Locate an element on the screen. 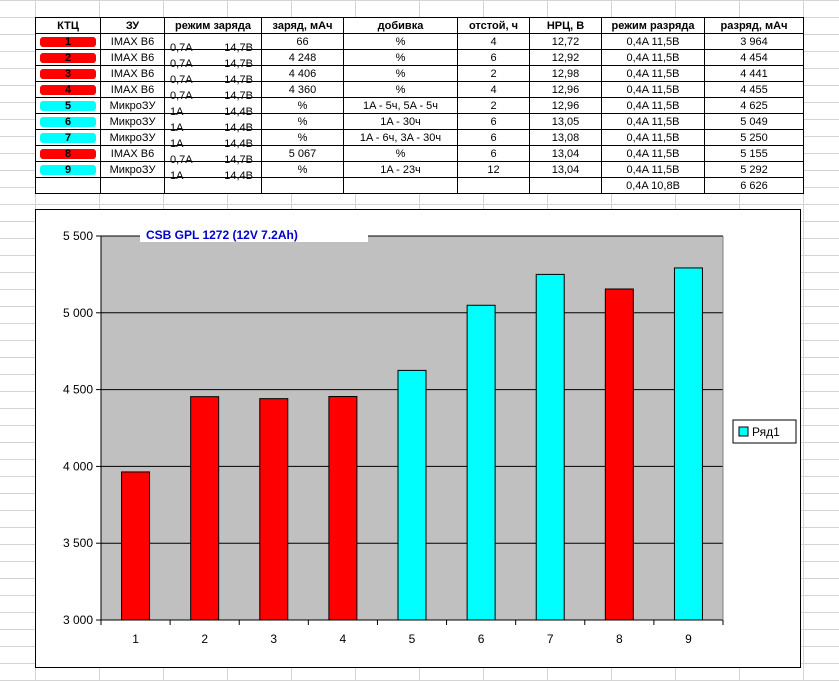 The image size is (839, 681). cell-charge-mode is located at coordinates (213, 185).